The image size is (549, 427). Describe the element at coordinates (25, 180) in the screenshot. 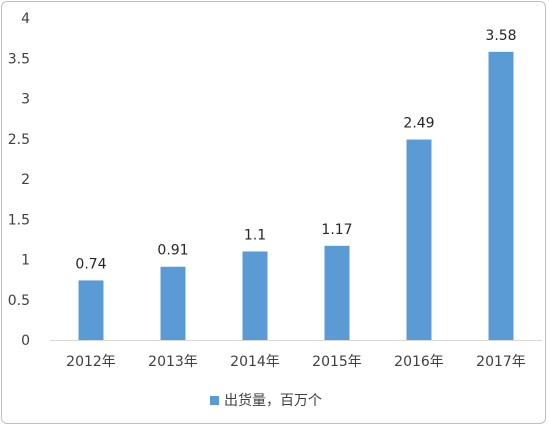

I see `y-tick-label: 2` at that location.